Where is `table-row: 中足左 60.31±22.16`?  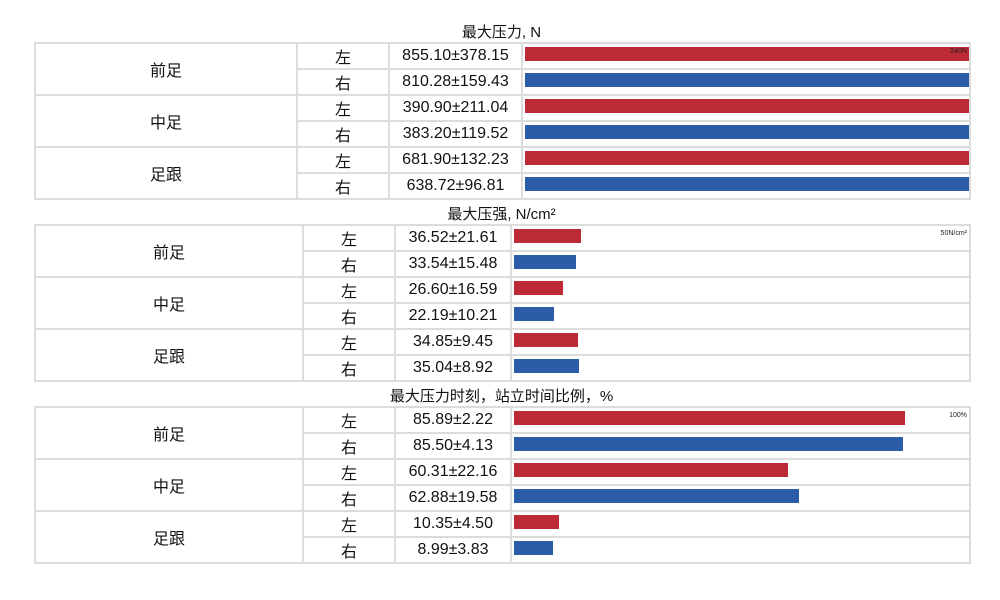 table-row: 中足左 60.31±22.16 is located at coordinates (502, 485).